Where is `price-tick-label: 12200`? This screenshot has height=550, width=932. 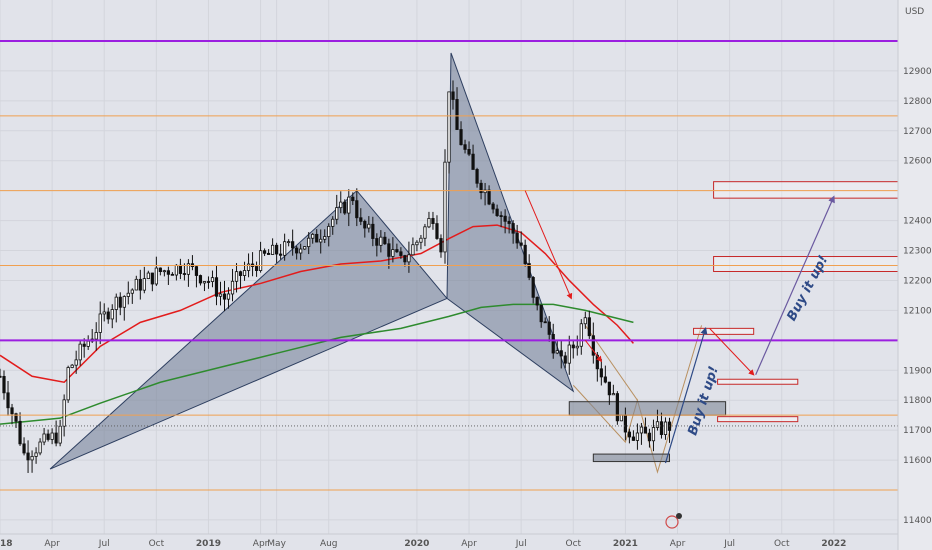 price-tick-label: 12200 is located at coordinates (917, 281).